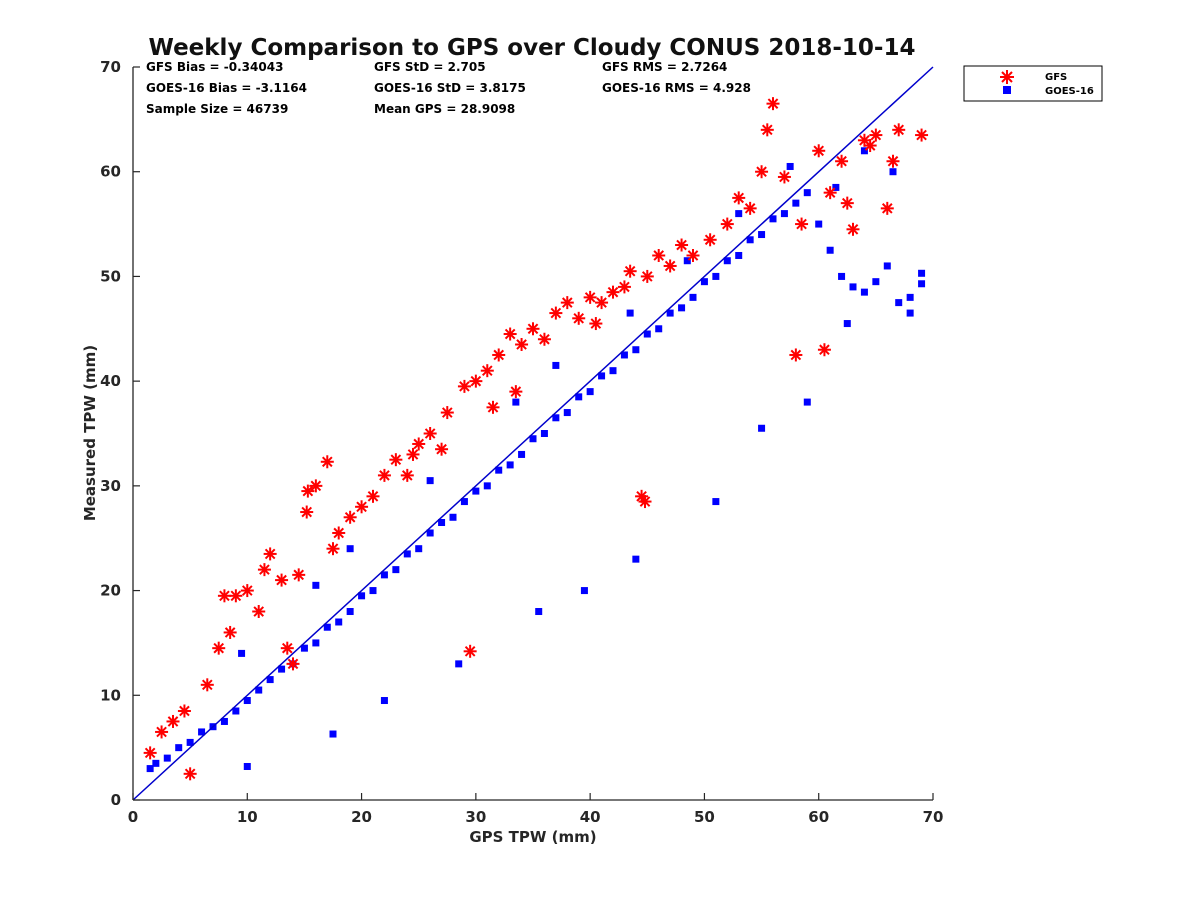  What do you see at coordinates (110, 381) in the screenshot?
I see `y-tick-label: 40` at bounding box center [110, 381].